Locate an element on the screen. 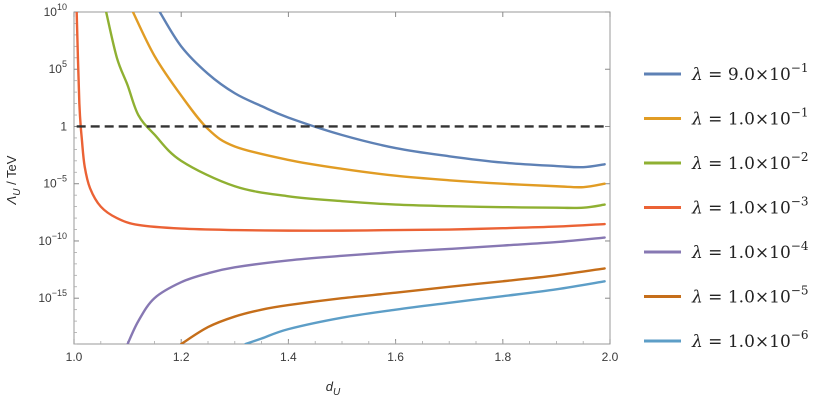 Image resolution: width=830 pixels, height=401 pixels. y-axis-title: ΛU / TeV is located at coordinates (13, 180).